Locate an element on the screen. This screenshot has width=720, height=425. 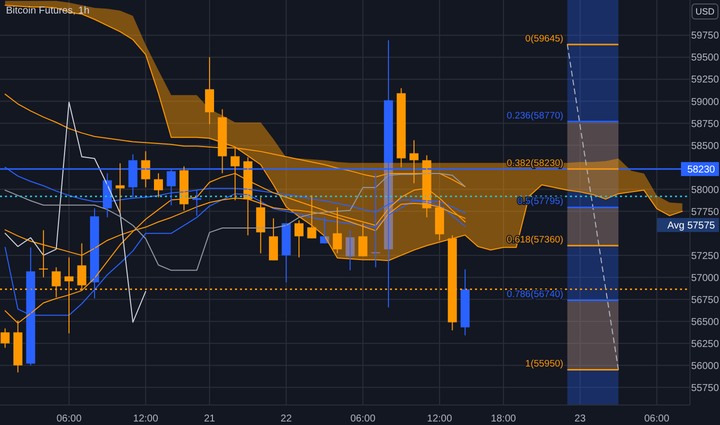
y-tick-label: 58500 is located at coordinates (705, 146).